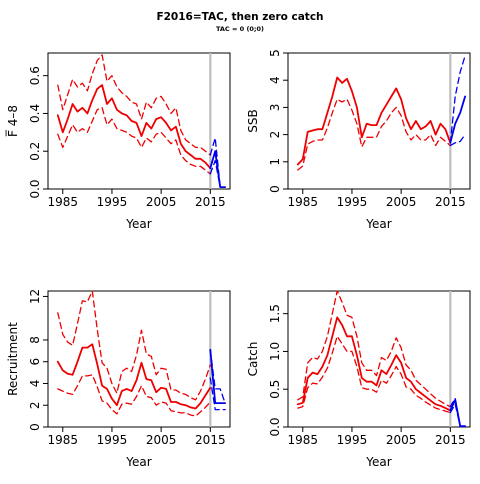 The width and height of the screenshot is (480, 484). What do you see at coordinates (35, 113) in the screenshot?
I see `ytick-label: 0.4` at bounding box center [35, 113].